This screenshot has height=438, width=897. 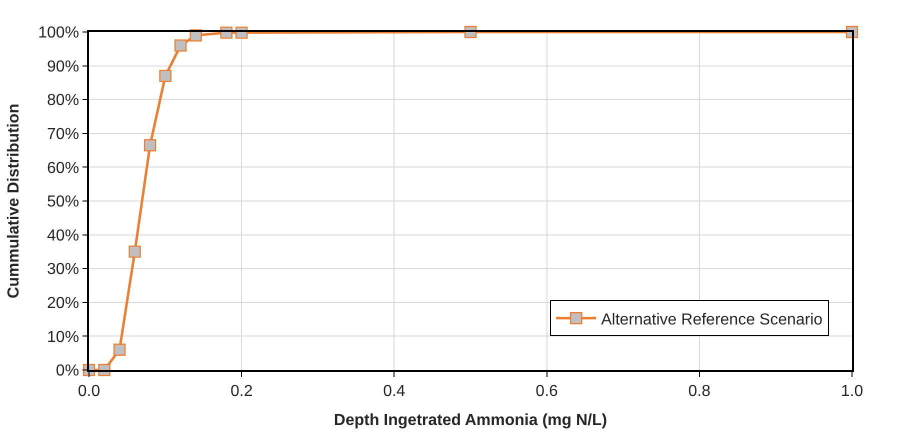 What do you see at coordinates (699, 391) in the screenshot?
I see `x-tick-label: 0.8` at bounding box center [699, 391].